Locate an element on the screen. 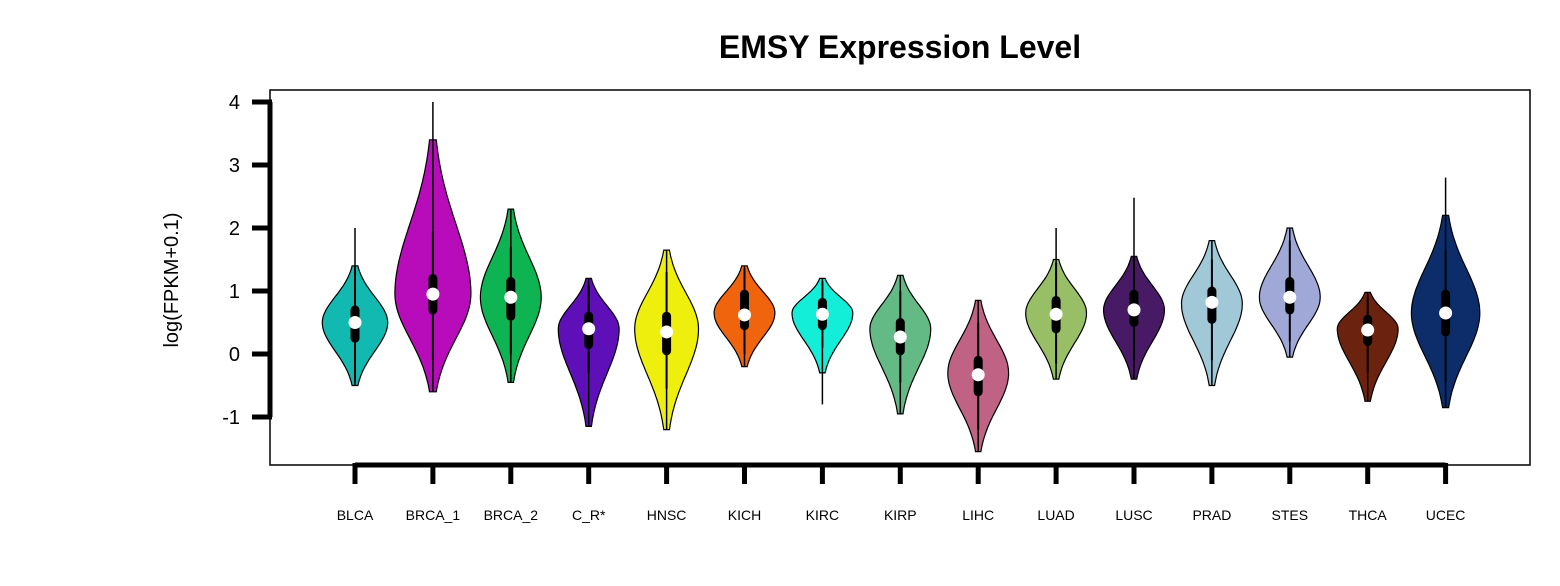 Image resolution: width=1560 pixels, height=586 pixels. x-tick-label: KIRP is located at coordinates (900, 515).